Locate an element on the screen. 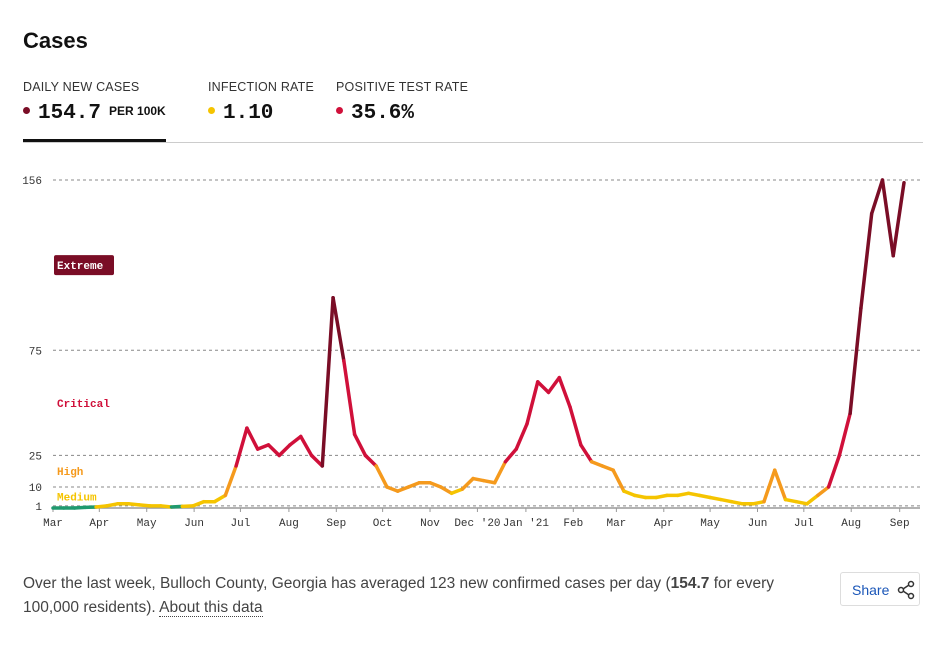  y-tick-label: 25 is located at coordinates (35, 457).